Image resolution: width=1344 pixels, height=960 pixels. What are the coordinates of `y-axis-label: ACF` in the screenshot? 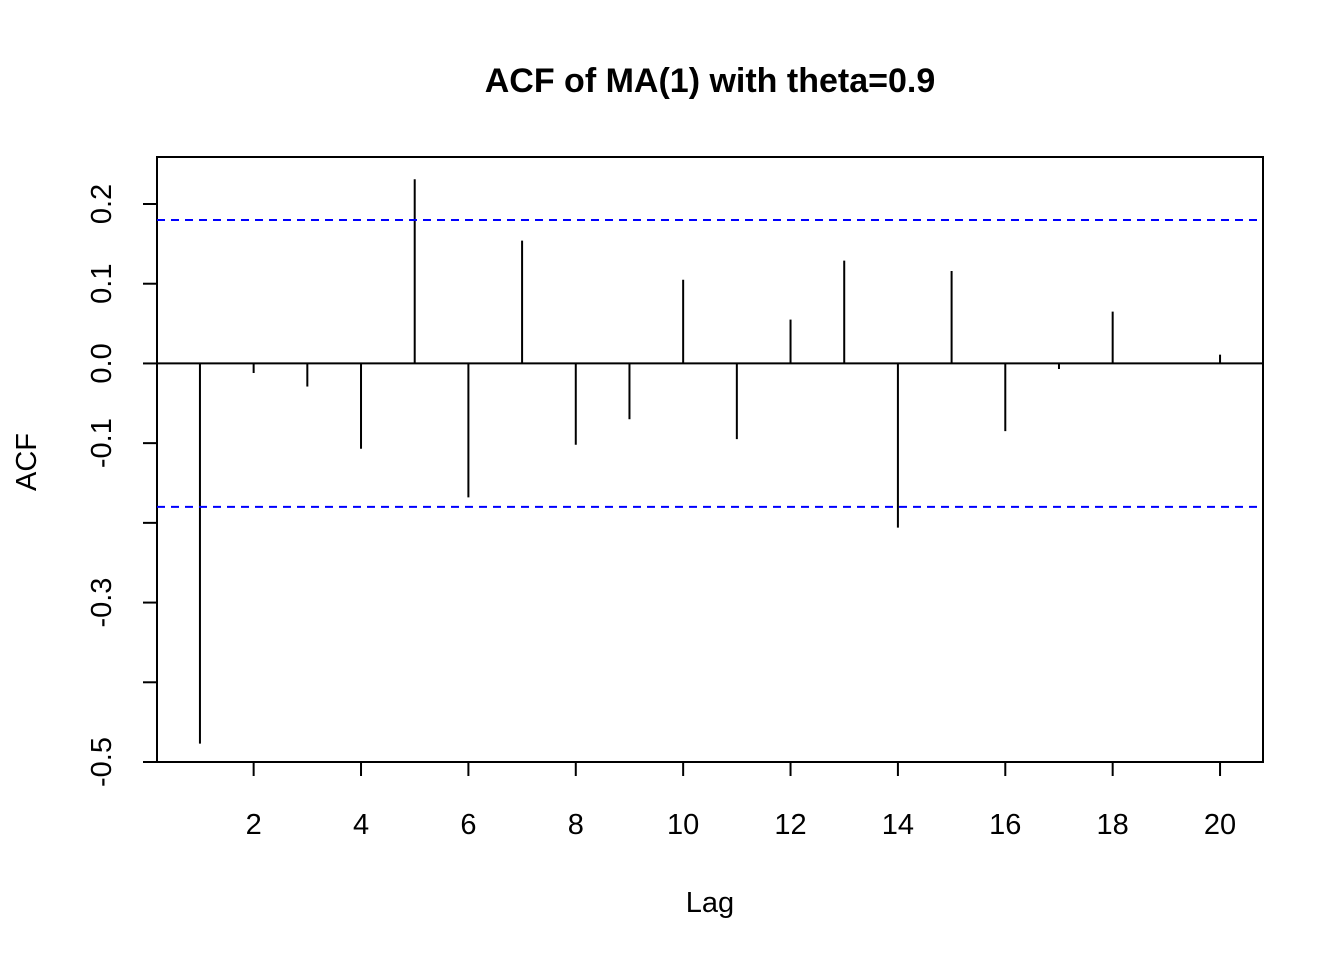 It's located at (27, 462).